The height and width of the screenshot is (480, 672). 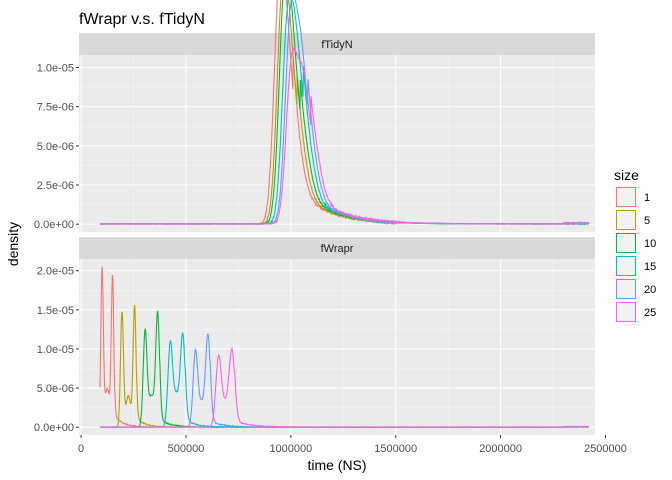 What do you see at coordinates (55, 311) in the screenshot?
I see `y-tick-label: 1.5e-05` at bounding box center [55, 311].